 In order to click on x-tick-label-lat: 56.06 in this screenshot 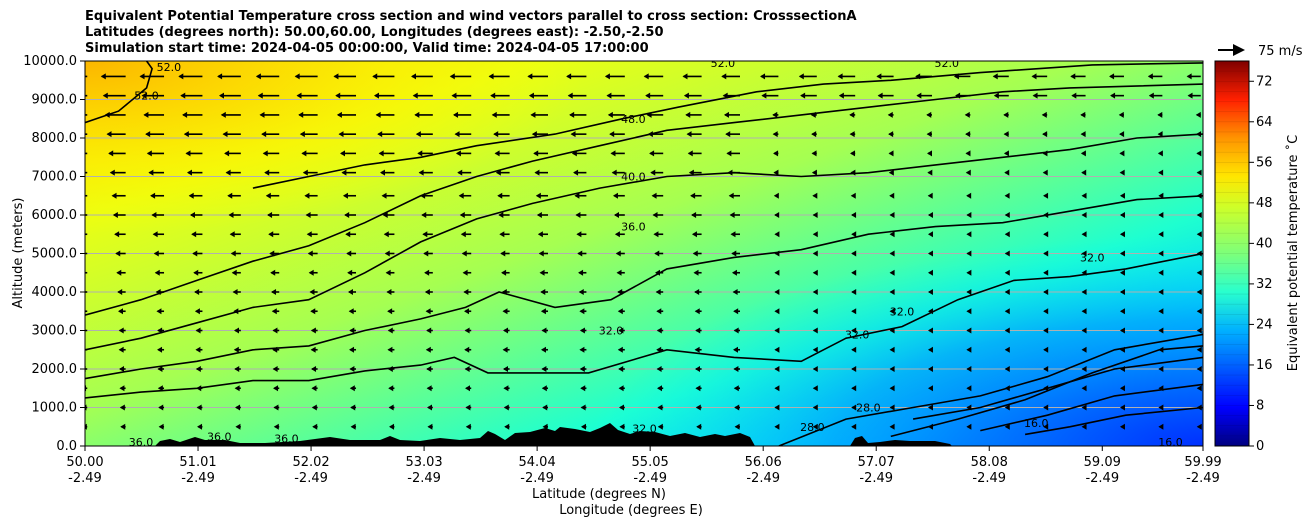, I will do `click(763, 462)`.